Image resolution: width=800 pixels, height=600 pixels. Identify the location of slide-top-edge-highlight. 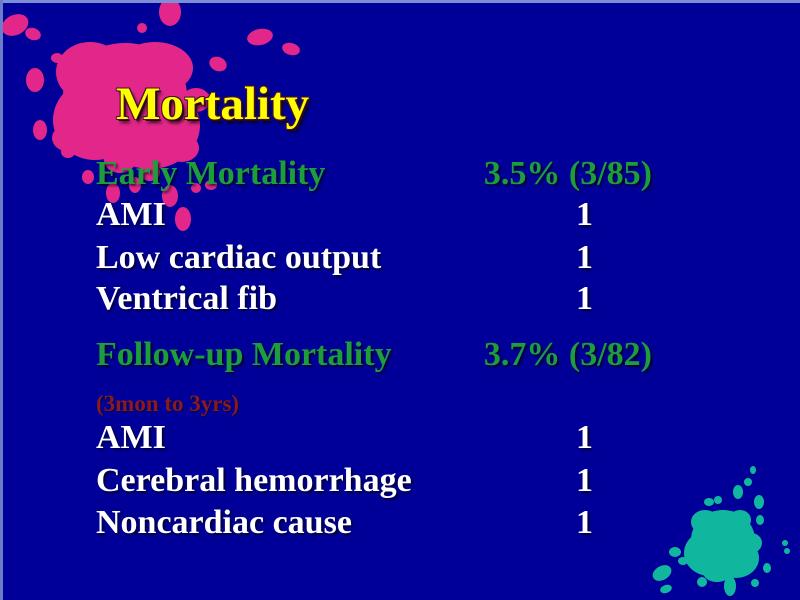
(400, 1).